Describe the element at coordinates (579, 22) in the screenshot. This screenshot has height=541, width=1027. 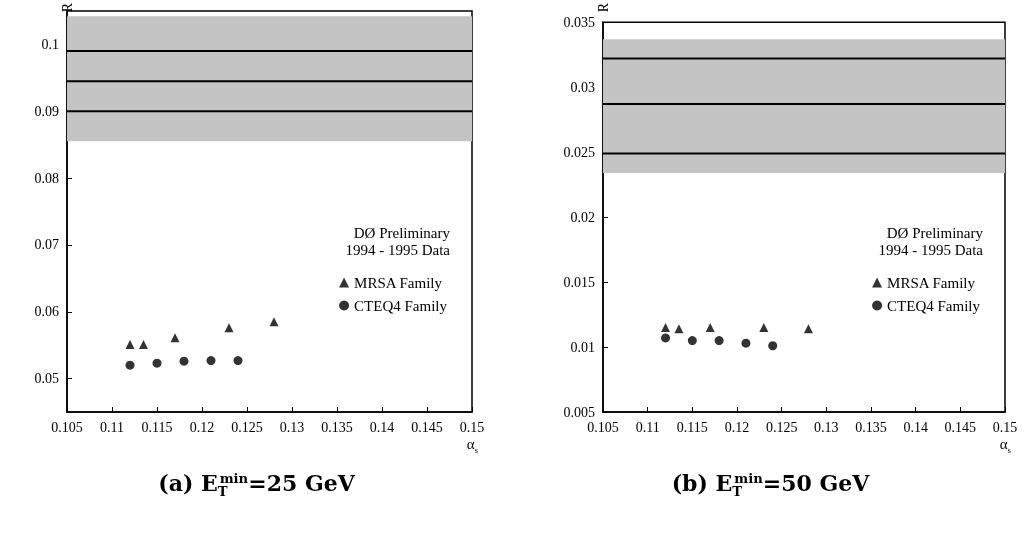
I see `y-tick-label: 0.035` at that location.